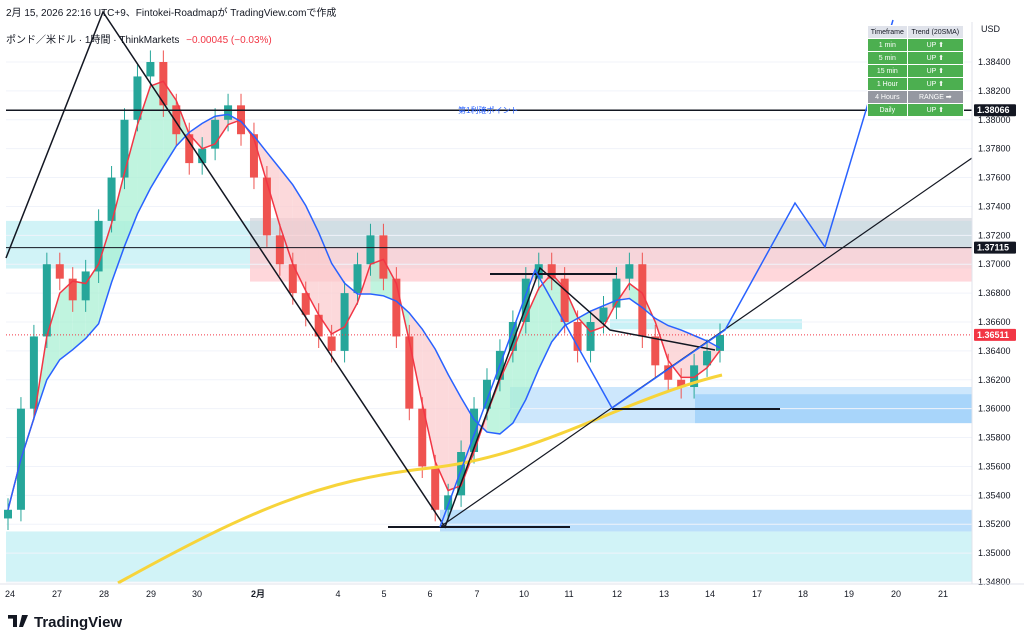 The width and height of the screenshot is (1024, 643). What do you see at coordinates (65, 622) in the screenshot?
I see `tradingview-logo: TradingView` at bounding box center [65, 622].